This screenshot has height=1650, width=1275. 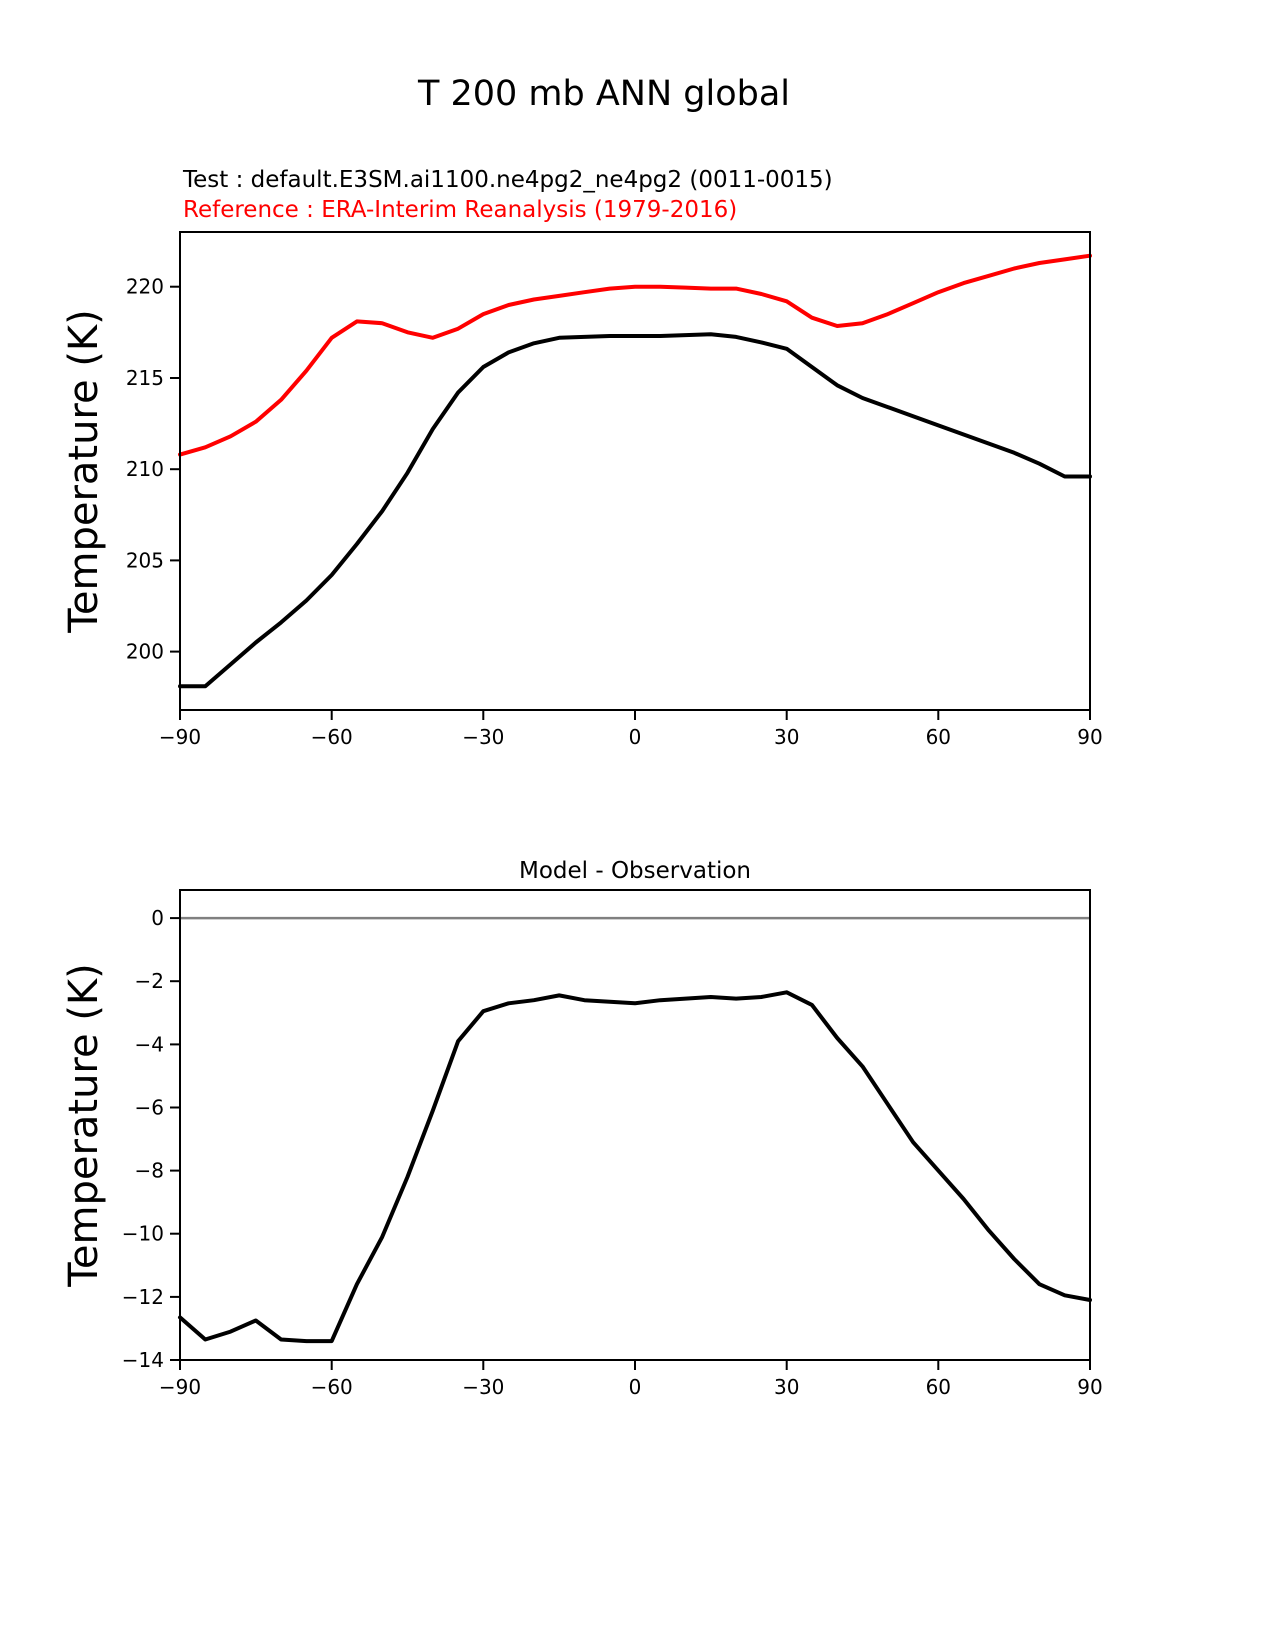 What do you see at coordinates (149, 1044) in the screenshot?
I see `y-tick-label: −4` at bounding box center [149, 1044].